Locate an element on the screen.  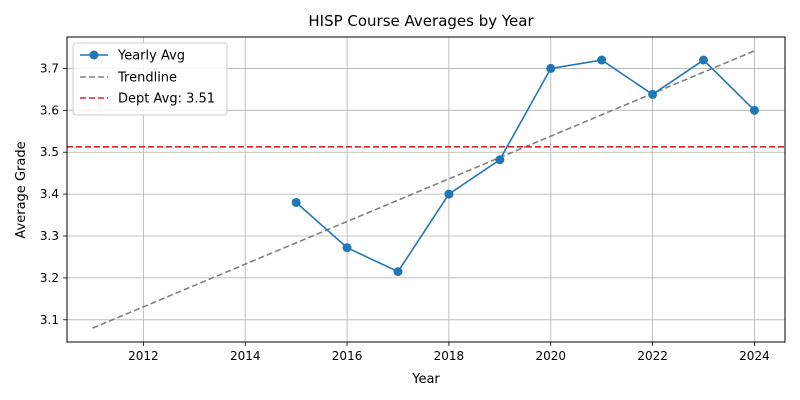
y-tick-label: 3.4 is located at coordinates (49, 194).